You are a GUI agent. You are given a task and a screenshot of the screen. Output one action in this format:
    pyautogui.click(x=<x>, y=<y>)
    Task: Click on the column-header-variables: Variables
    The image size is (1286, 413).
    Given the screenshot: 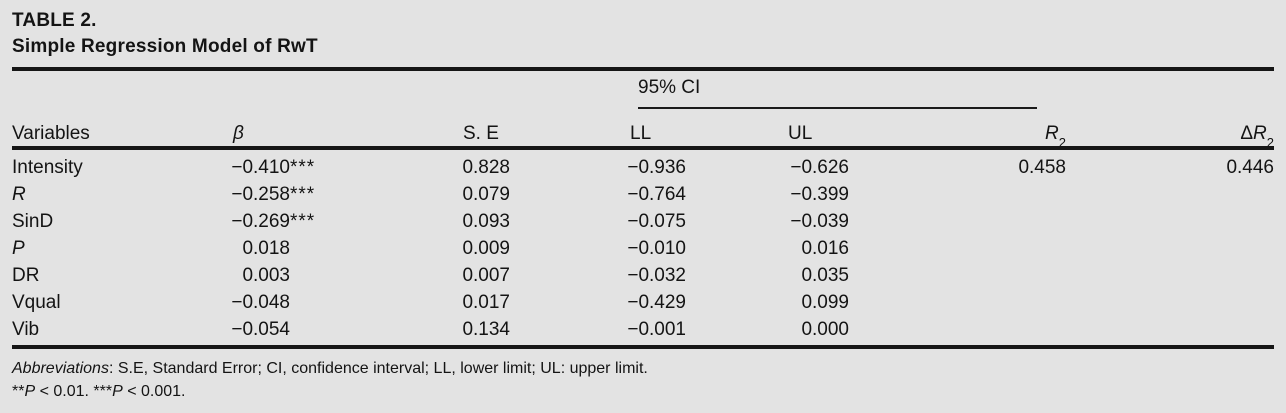 What is the action you would take?
    pyautogui.click(x=51, y=133)
    